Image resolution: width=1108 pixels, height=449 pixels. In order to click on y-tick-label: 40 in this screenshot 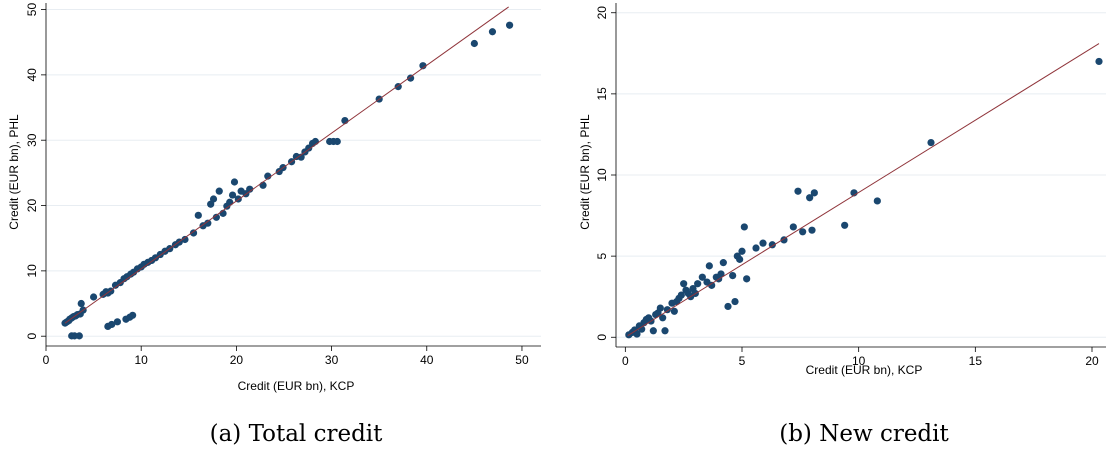, I will do `click(32, 75)`.